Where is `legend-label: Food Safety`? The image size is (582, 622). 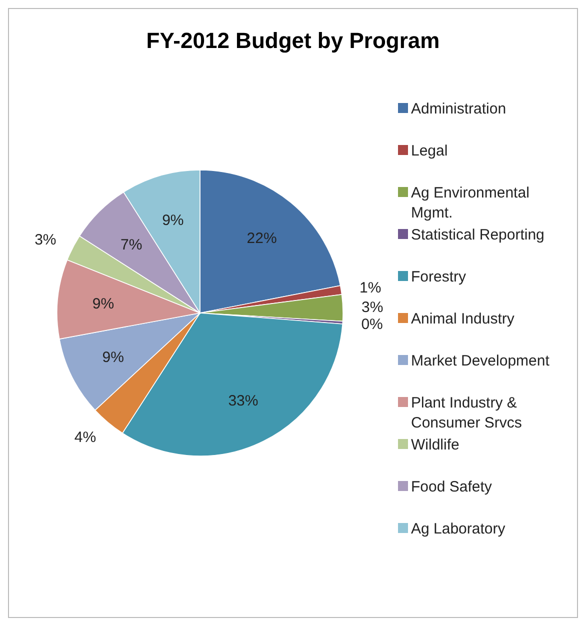
legend-label: Food Safety is located at coordinates (451, 487).